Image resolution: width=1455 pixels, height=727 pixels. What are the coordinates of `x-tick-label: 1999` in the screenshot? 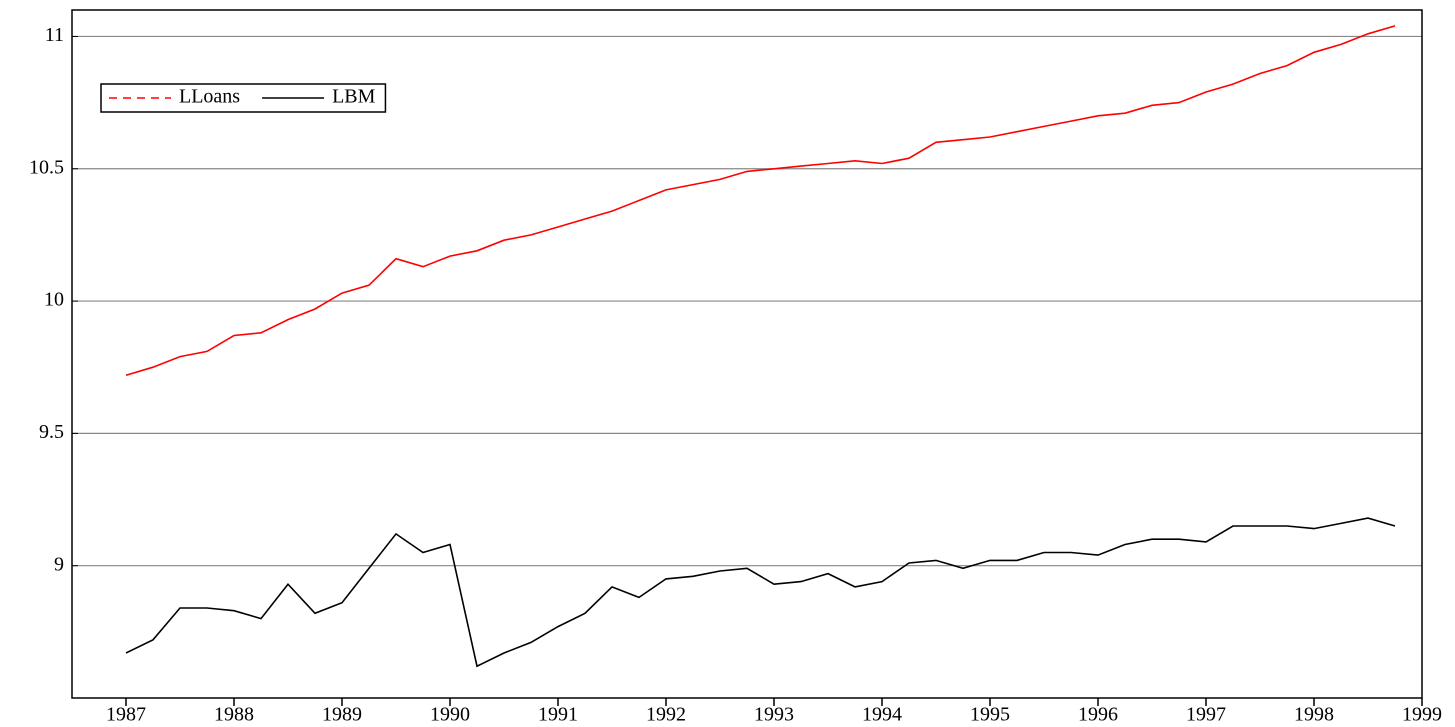 It's located at (1422, 715).